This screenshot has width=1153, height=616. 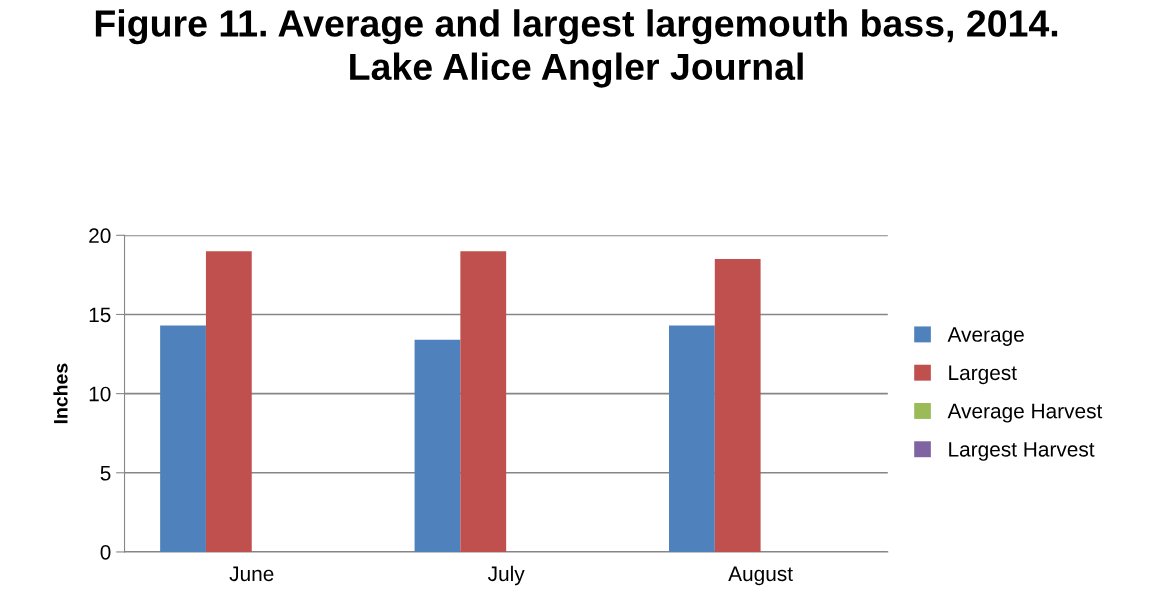 I want to click on y-axis-title: Inches, so click(x=60, y=393).